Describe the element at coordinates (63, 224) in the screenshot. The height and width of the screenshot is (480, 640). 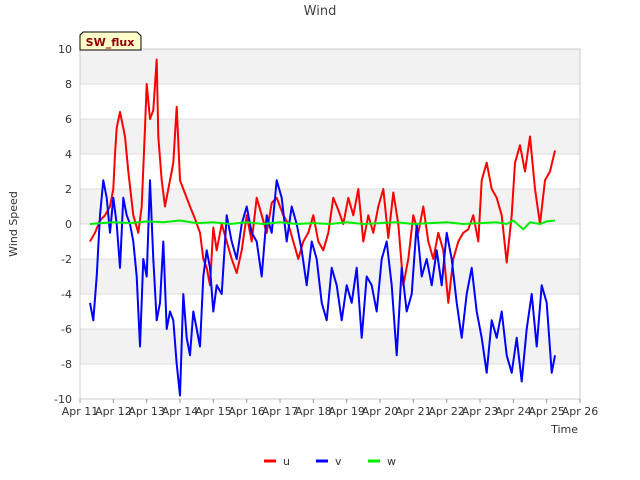
I see `y-axis-ticks: -10 -8 -6 -4 -2 0 2 4 6 8 10` at that location.